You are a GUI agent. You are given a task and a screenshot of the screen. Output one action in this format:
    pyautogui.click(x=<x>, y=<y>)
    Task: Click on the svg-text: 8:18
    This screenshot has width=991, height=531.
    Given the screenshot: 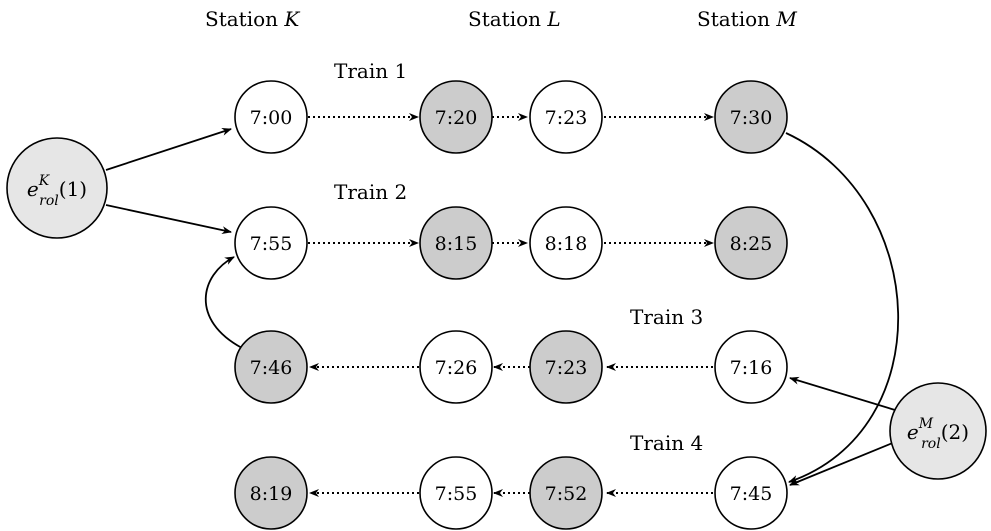 What is the action you would take?
    pyautogui.click(x=566, y=244)
    